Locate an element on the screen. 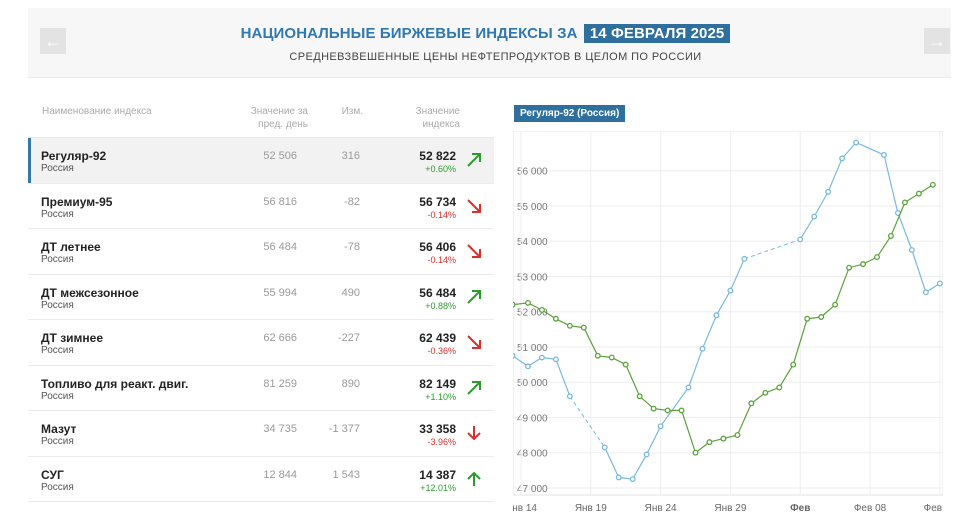 This screenshot has height=526, width=971. x-tick-label: Янв 29 is located at coordinates (730, 508).